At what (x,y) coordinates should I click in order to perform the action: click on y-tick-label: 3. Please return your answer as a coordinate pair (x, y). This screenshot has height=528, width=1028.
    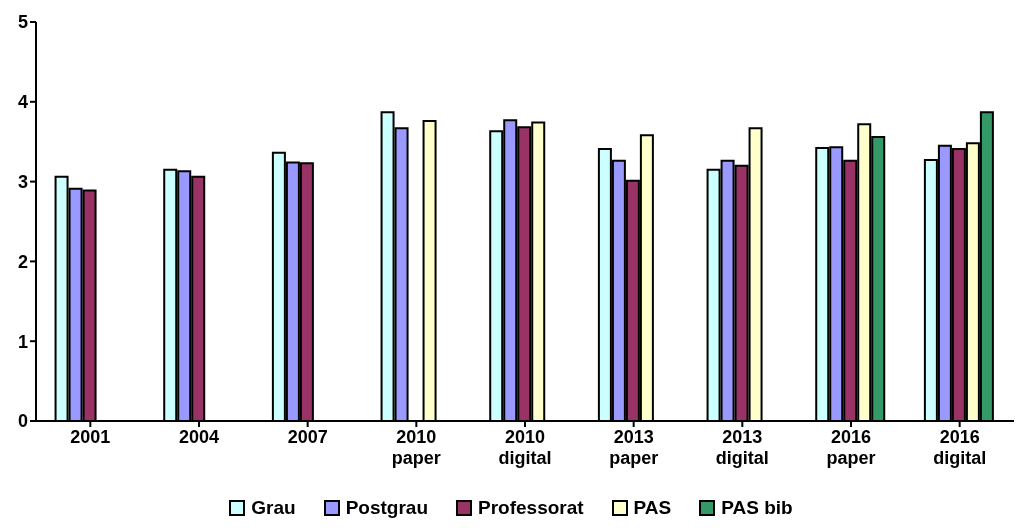
    Looking at the image, I should click on (22, 181).